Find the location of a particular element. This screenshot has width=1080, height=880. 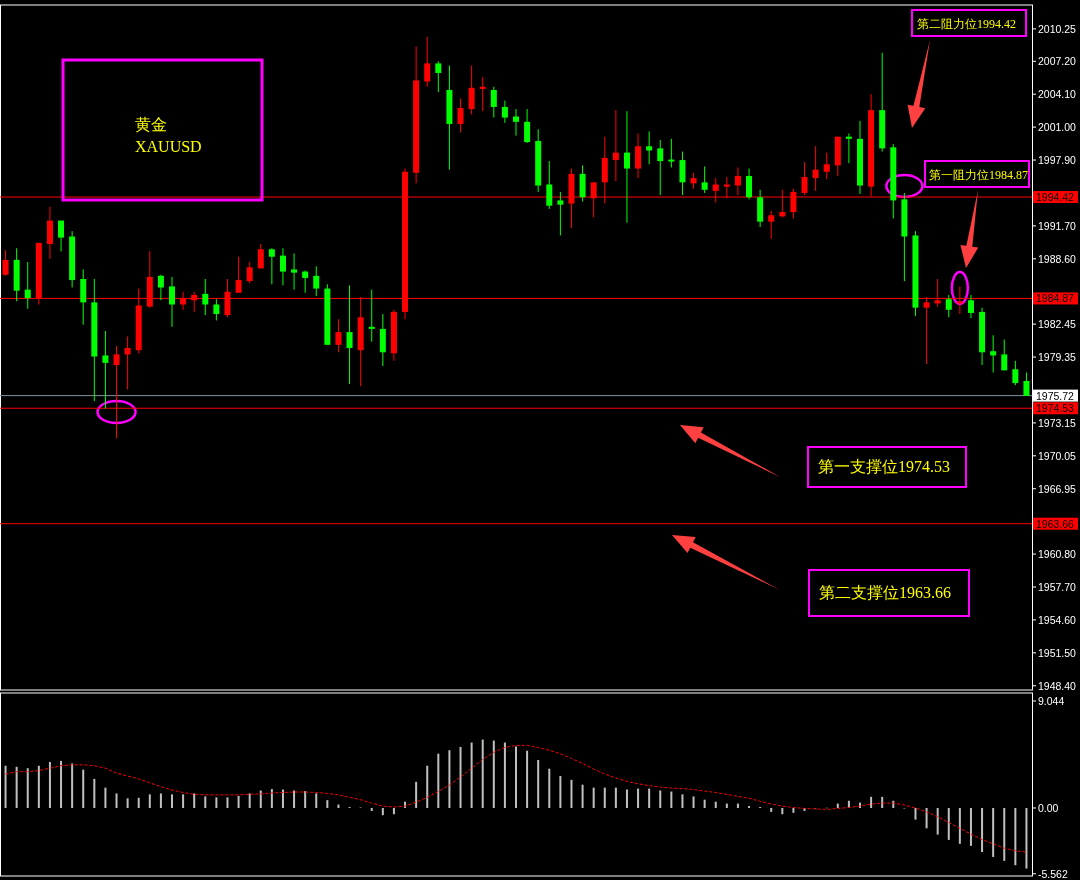

y-tick-label: 1988.60 is located at coordinates (1057, 258).